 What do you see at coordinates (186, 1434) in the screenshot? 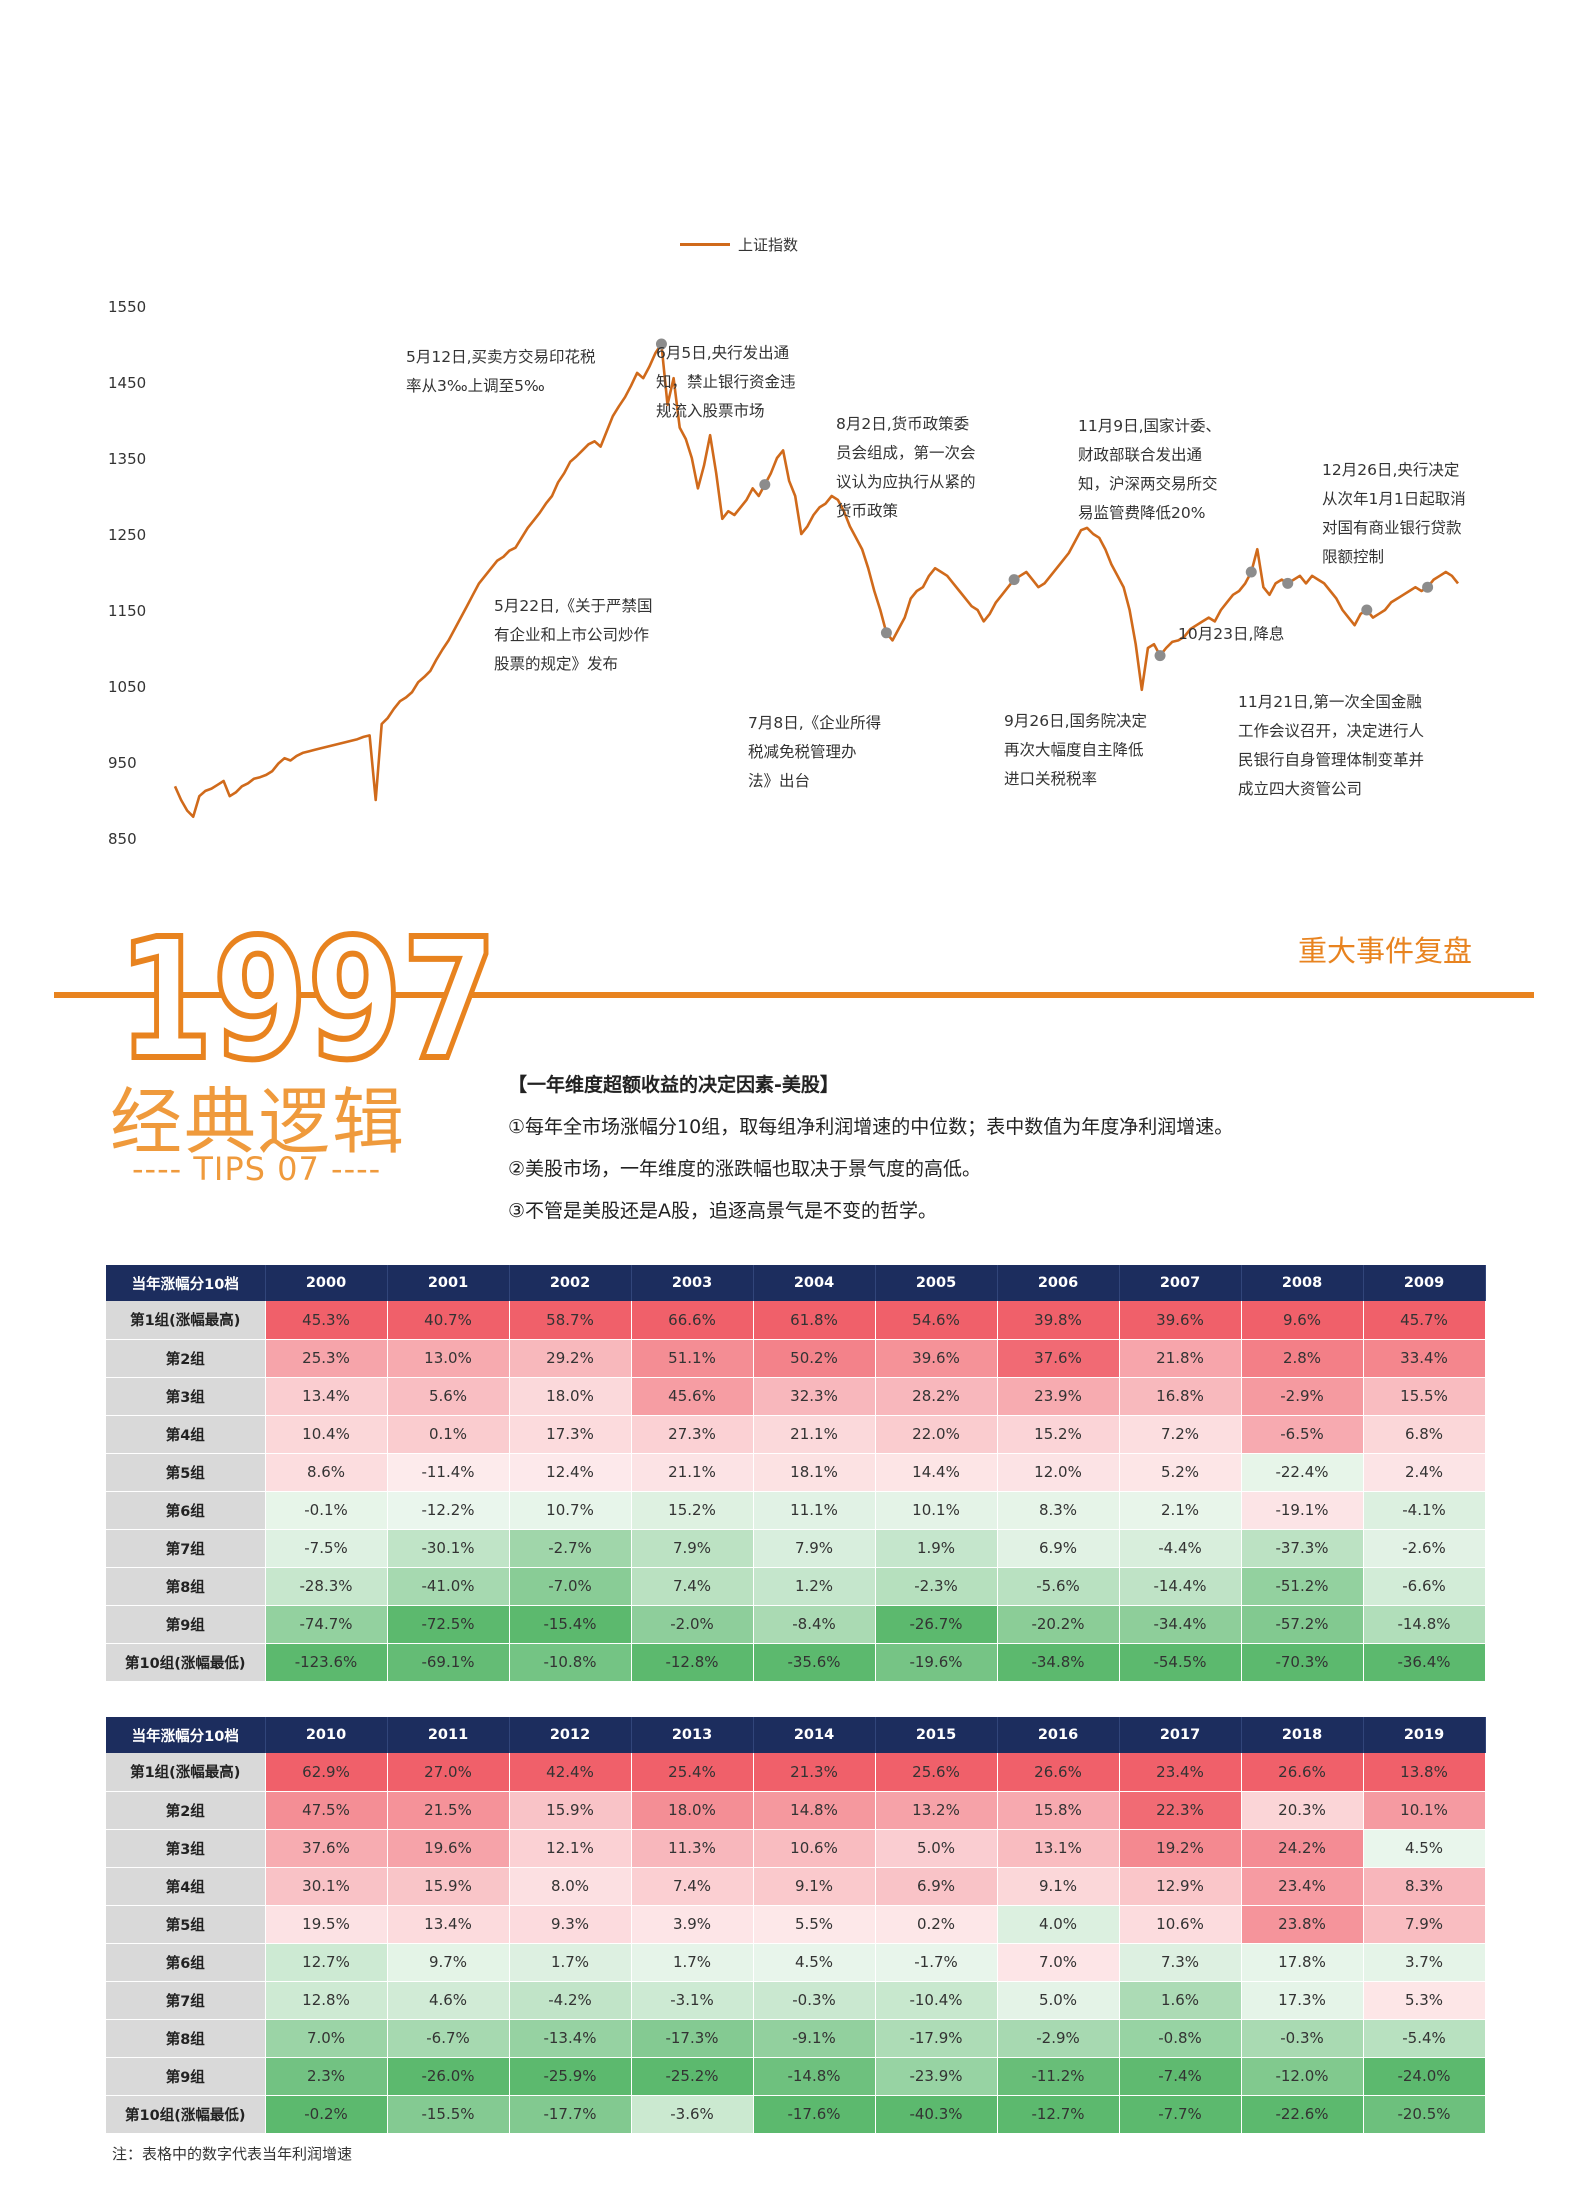
I see `row-label: 第4组` at bounding box center [186, 1434].